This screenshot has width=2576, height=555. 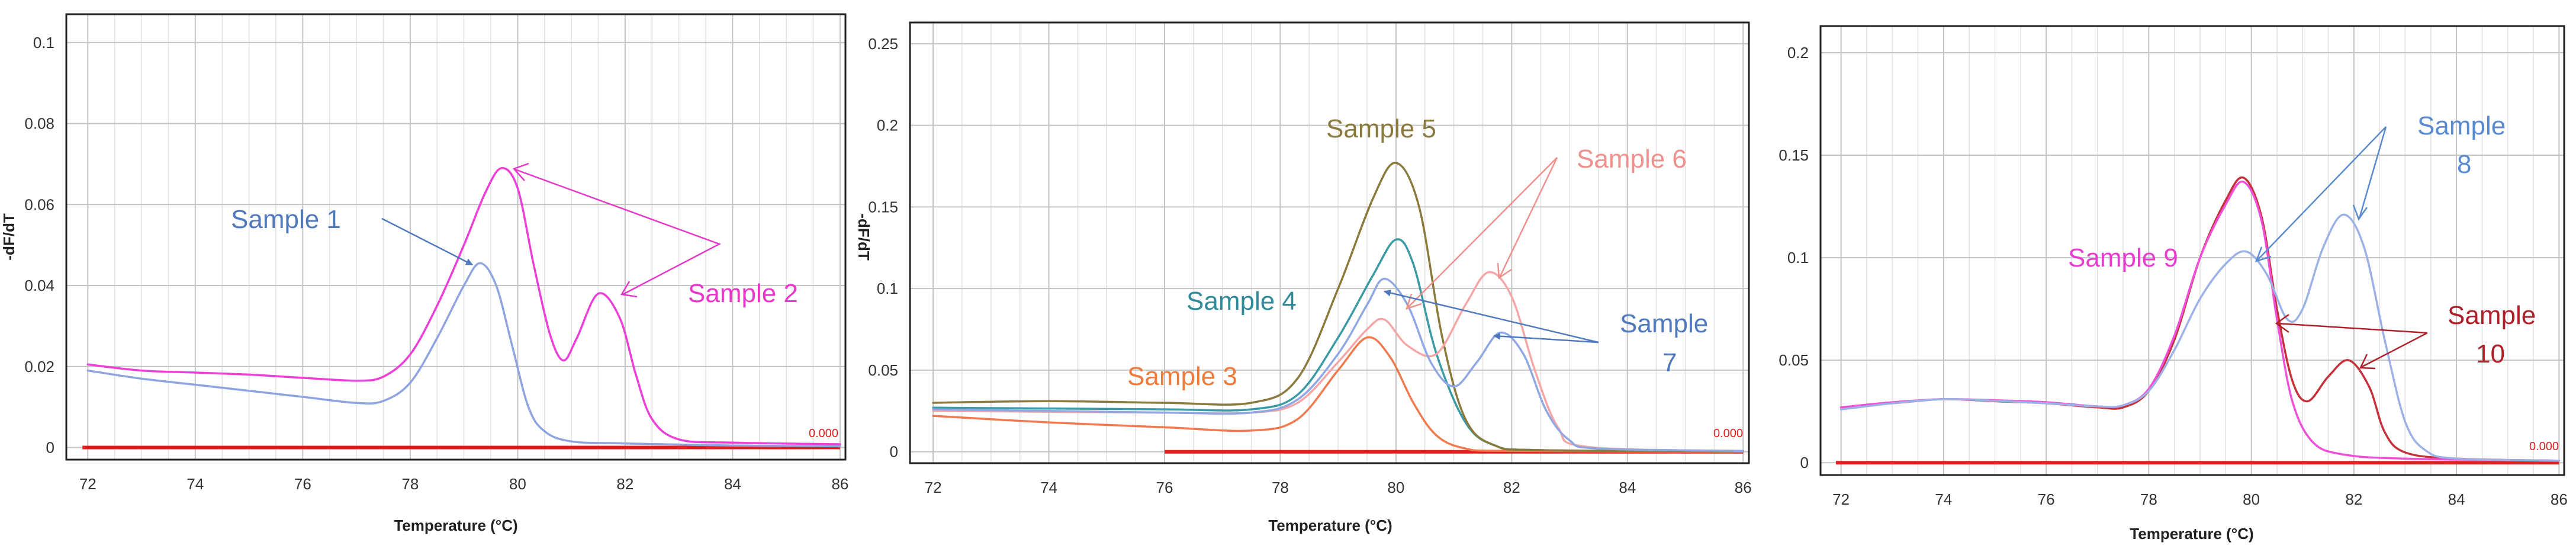 I want to click on chart-1-x-tick-label: 80, so click(x=517, y=484).